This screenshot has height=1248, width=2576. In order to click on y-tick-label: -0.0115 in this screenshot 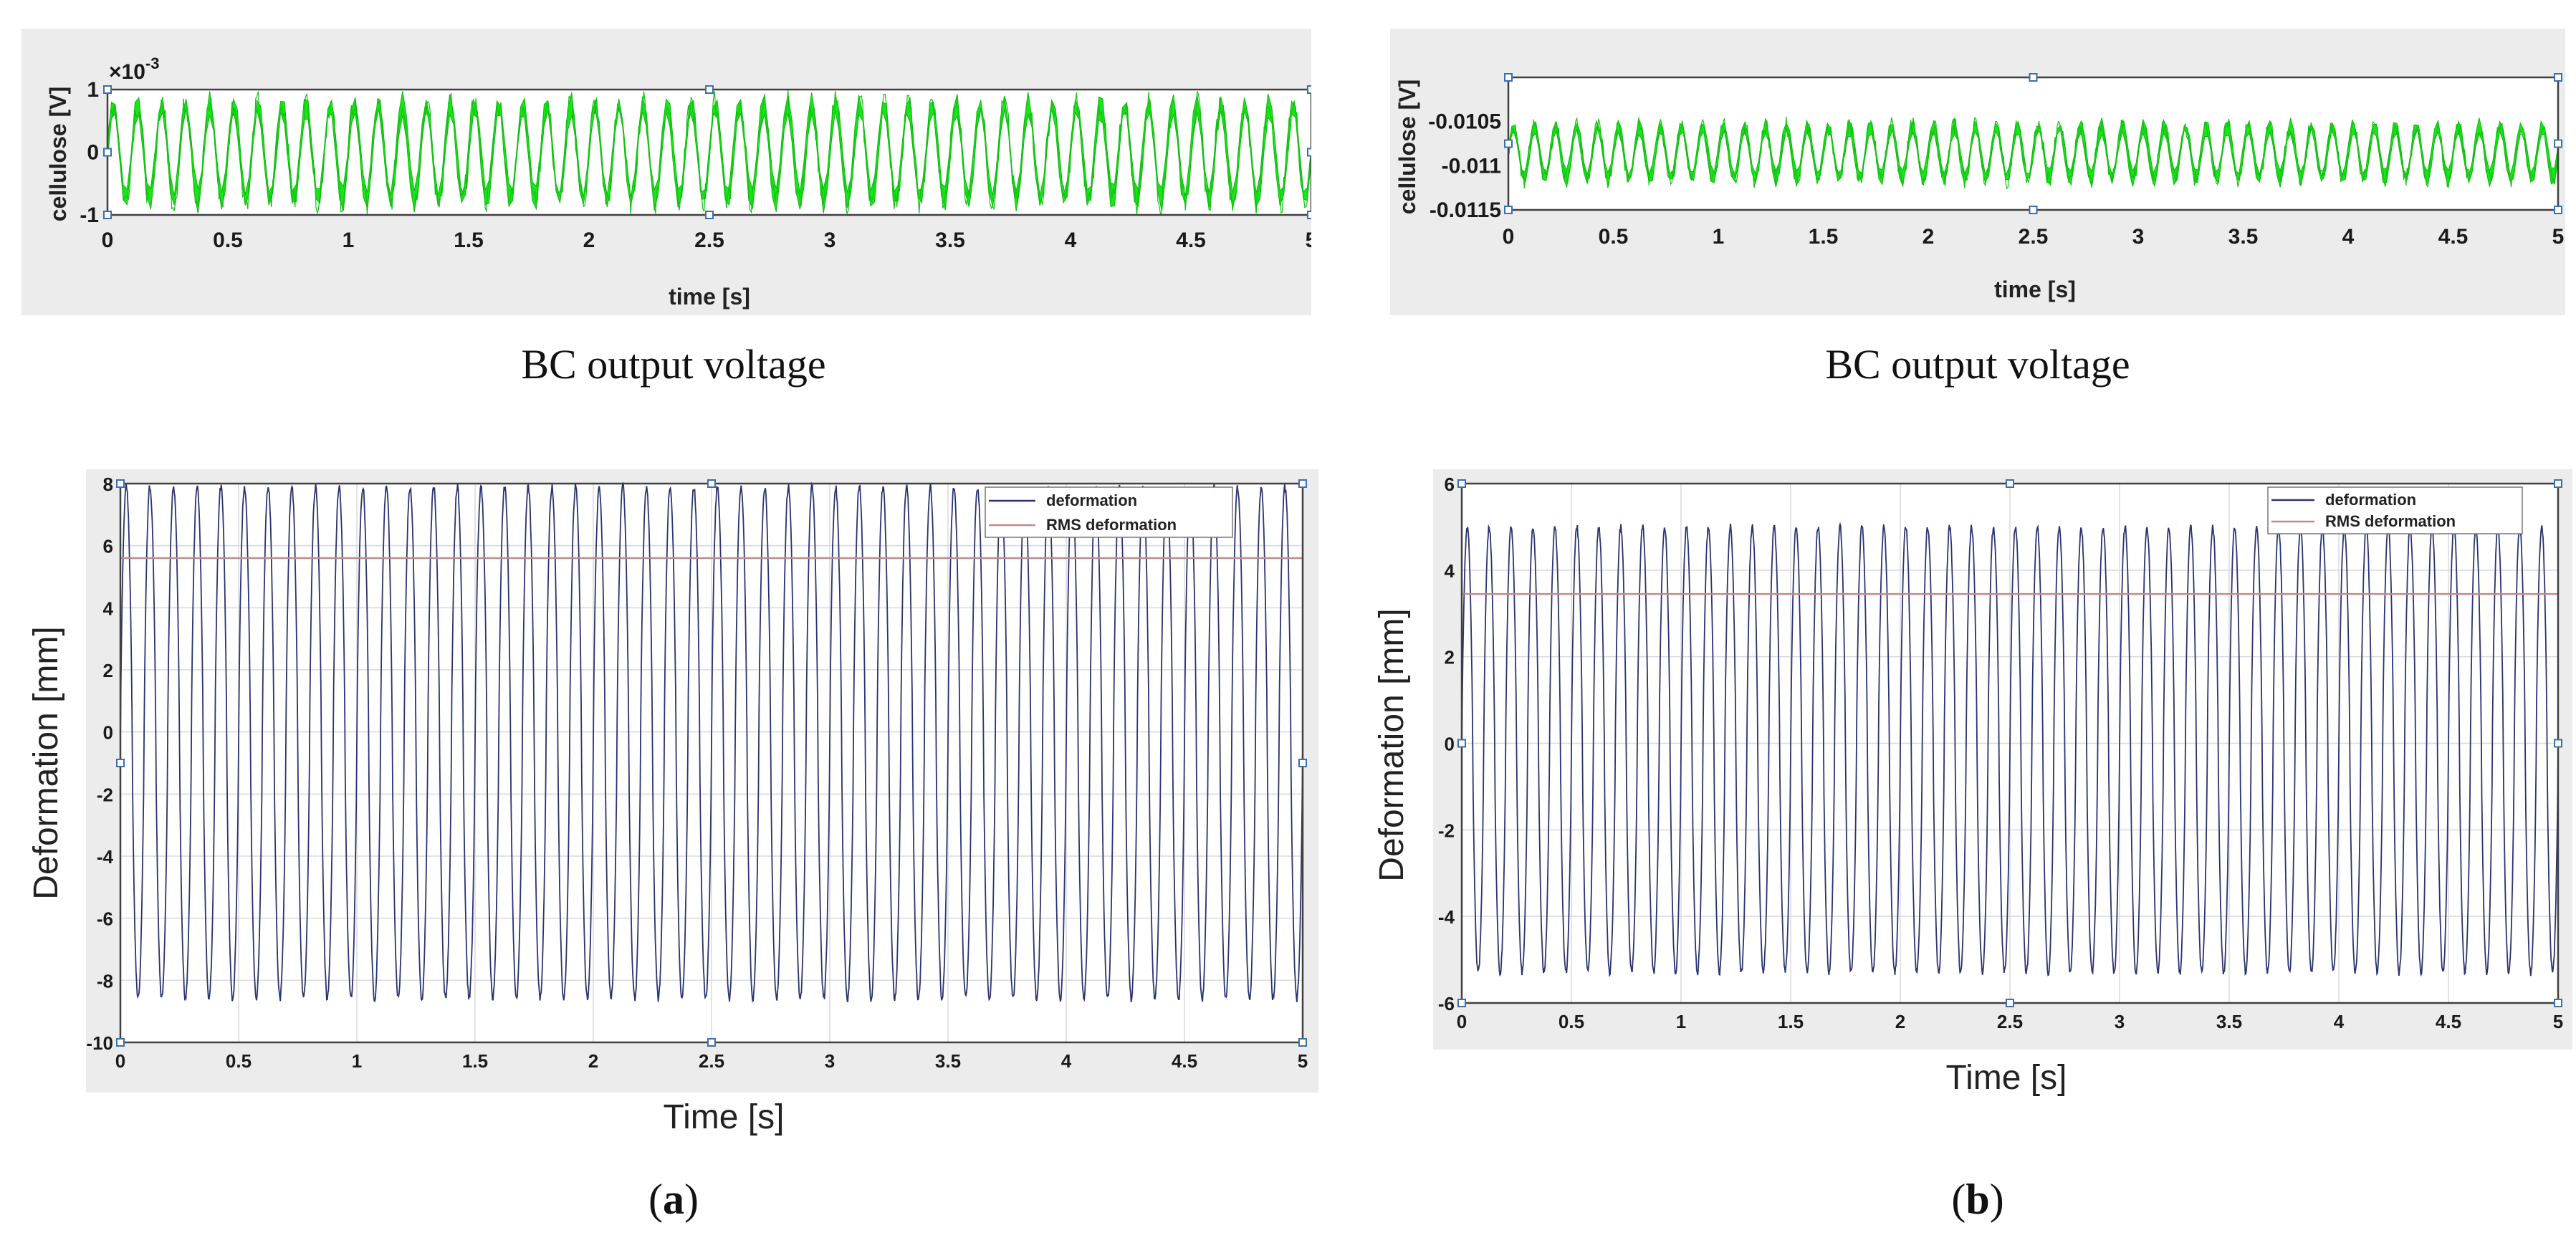, I will do `click(1465, 210)`.